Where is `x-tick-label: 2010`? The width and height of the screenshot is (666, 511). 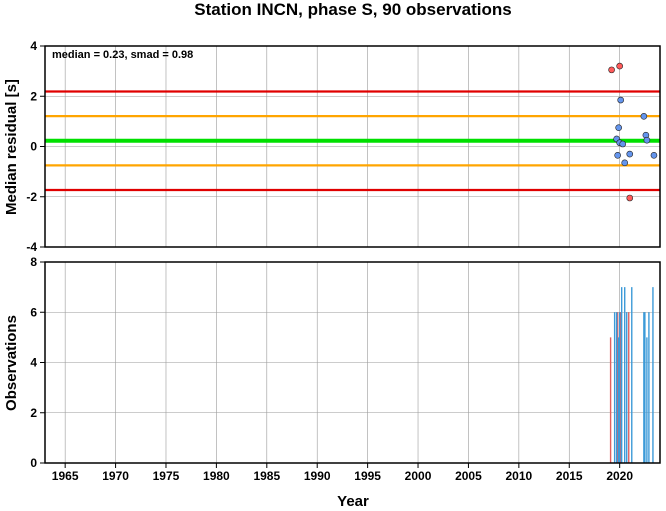 x-tick-label: 2010 is located at coordinates (519, 476).